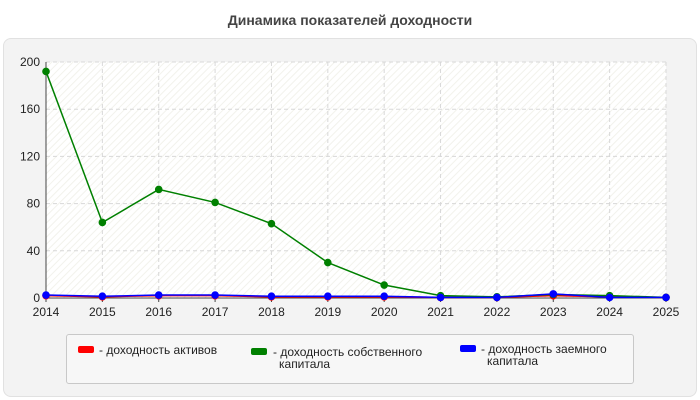  I want to click on x-tick-label: 2019, so click(327, 312).